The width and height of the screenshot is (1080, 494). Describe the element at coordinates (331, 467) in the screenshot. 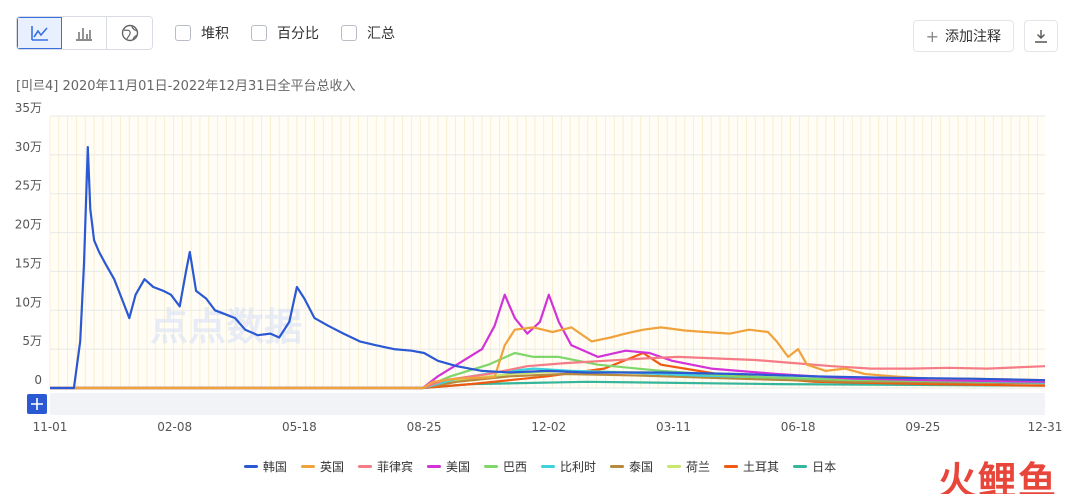

I see `legend-label: 英国` at that location.